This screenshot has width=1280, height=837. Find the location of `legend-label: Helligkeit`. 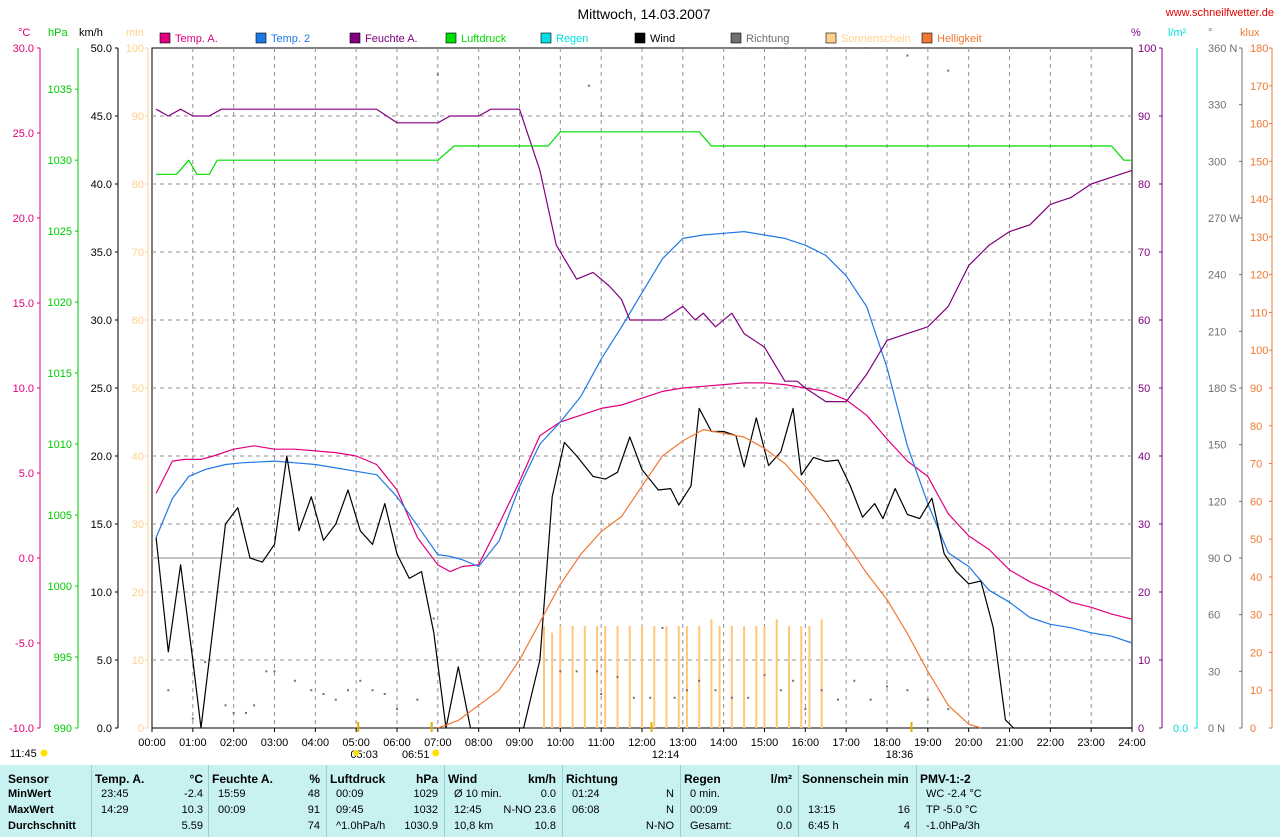

legend-label: Helligkeit is located at coordinates (959, 39).